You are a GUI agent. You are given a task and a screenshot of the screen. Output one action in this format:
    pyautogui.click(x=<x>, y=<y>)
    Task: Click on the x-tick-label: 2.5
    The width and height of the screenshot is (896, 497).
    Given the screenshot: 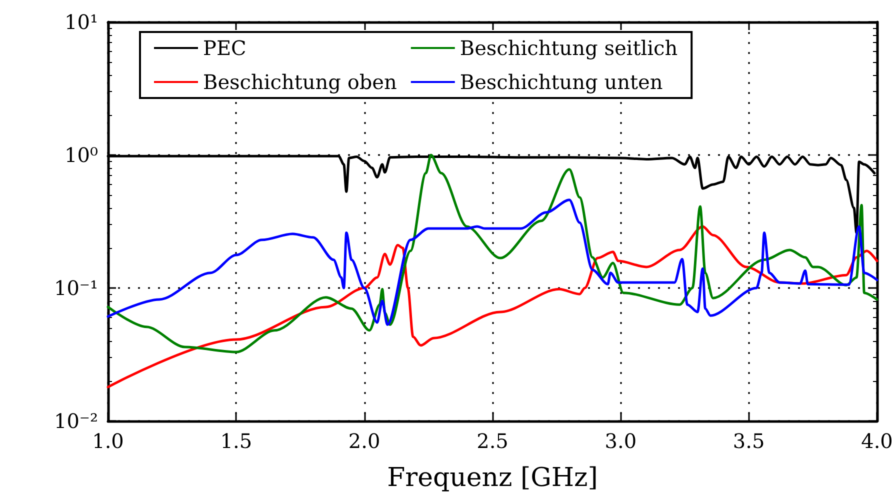 What is the action you would take?
    pyautogui.click(x=492, y=441)
    